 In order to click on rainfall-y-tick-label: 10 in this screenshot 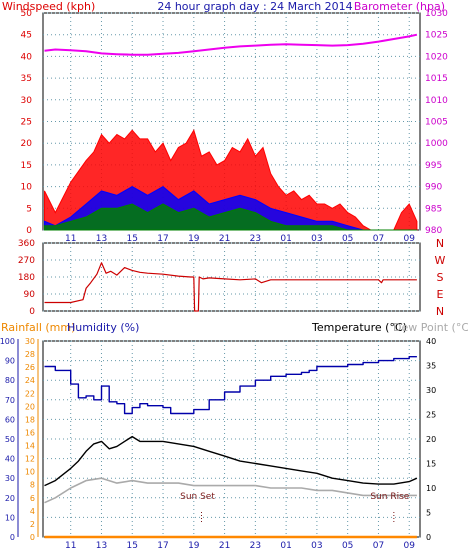, I will do `click(30, 472)`.